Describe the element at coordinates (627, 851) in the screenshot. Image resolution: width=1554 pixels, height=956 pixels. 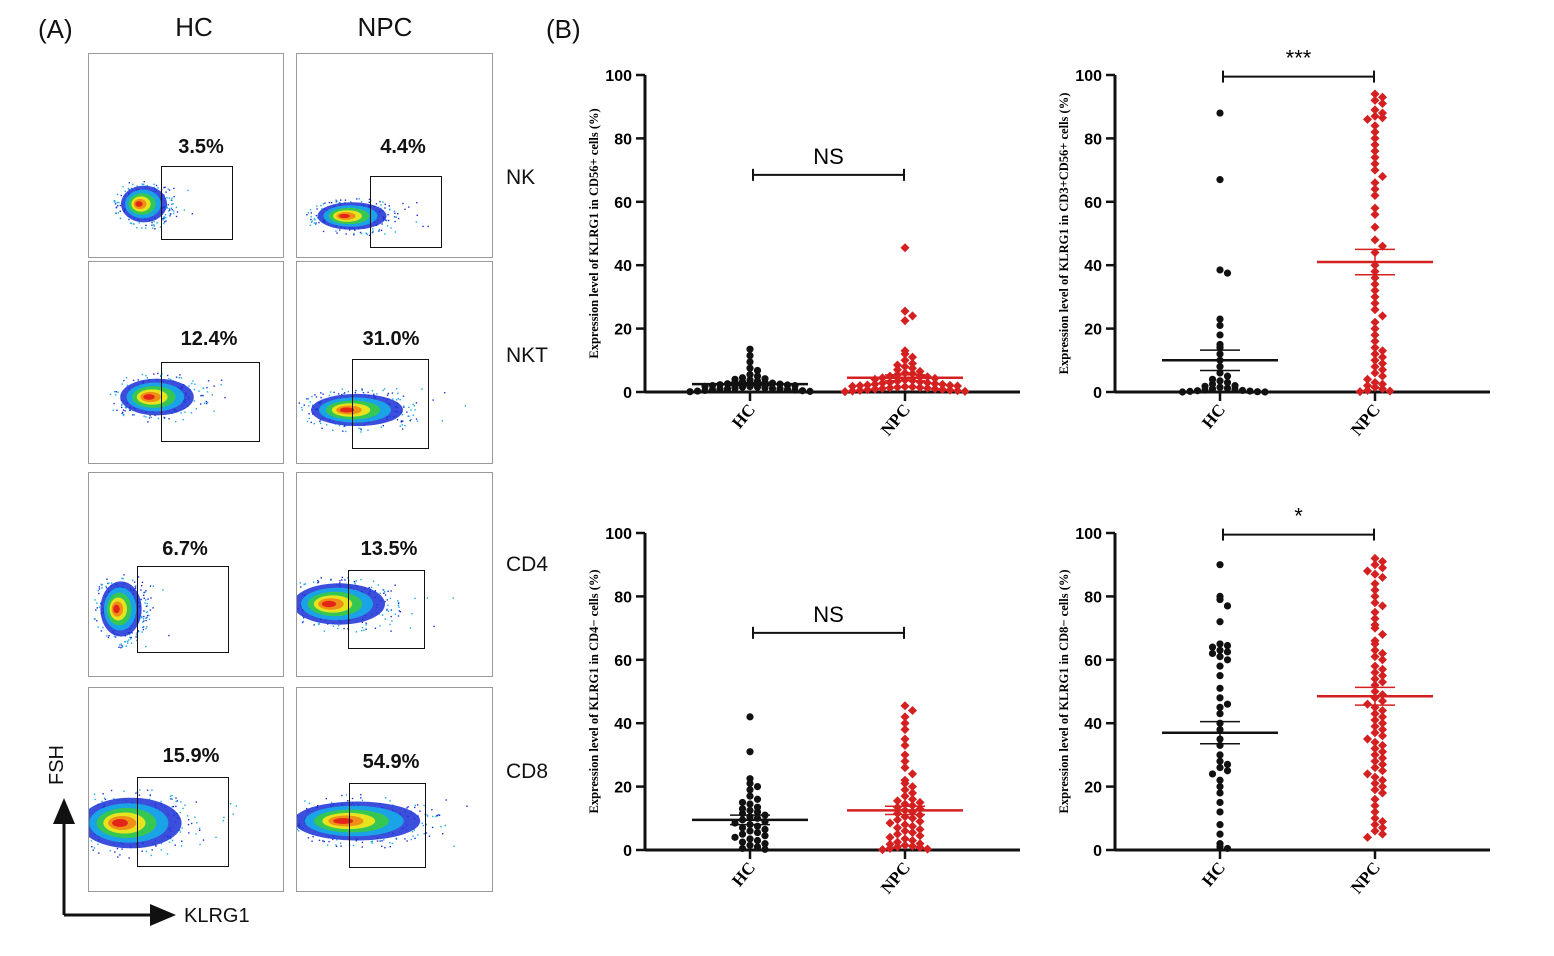
I see `y-tick-label: 0` at that location.